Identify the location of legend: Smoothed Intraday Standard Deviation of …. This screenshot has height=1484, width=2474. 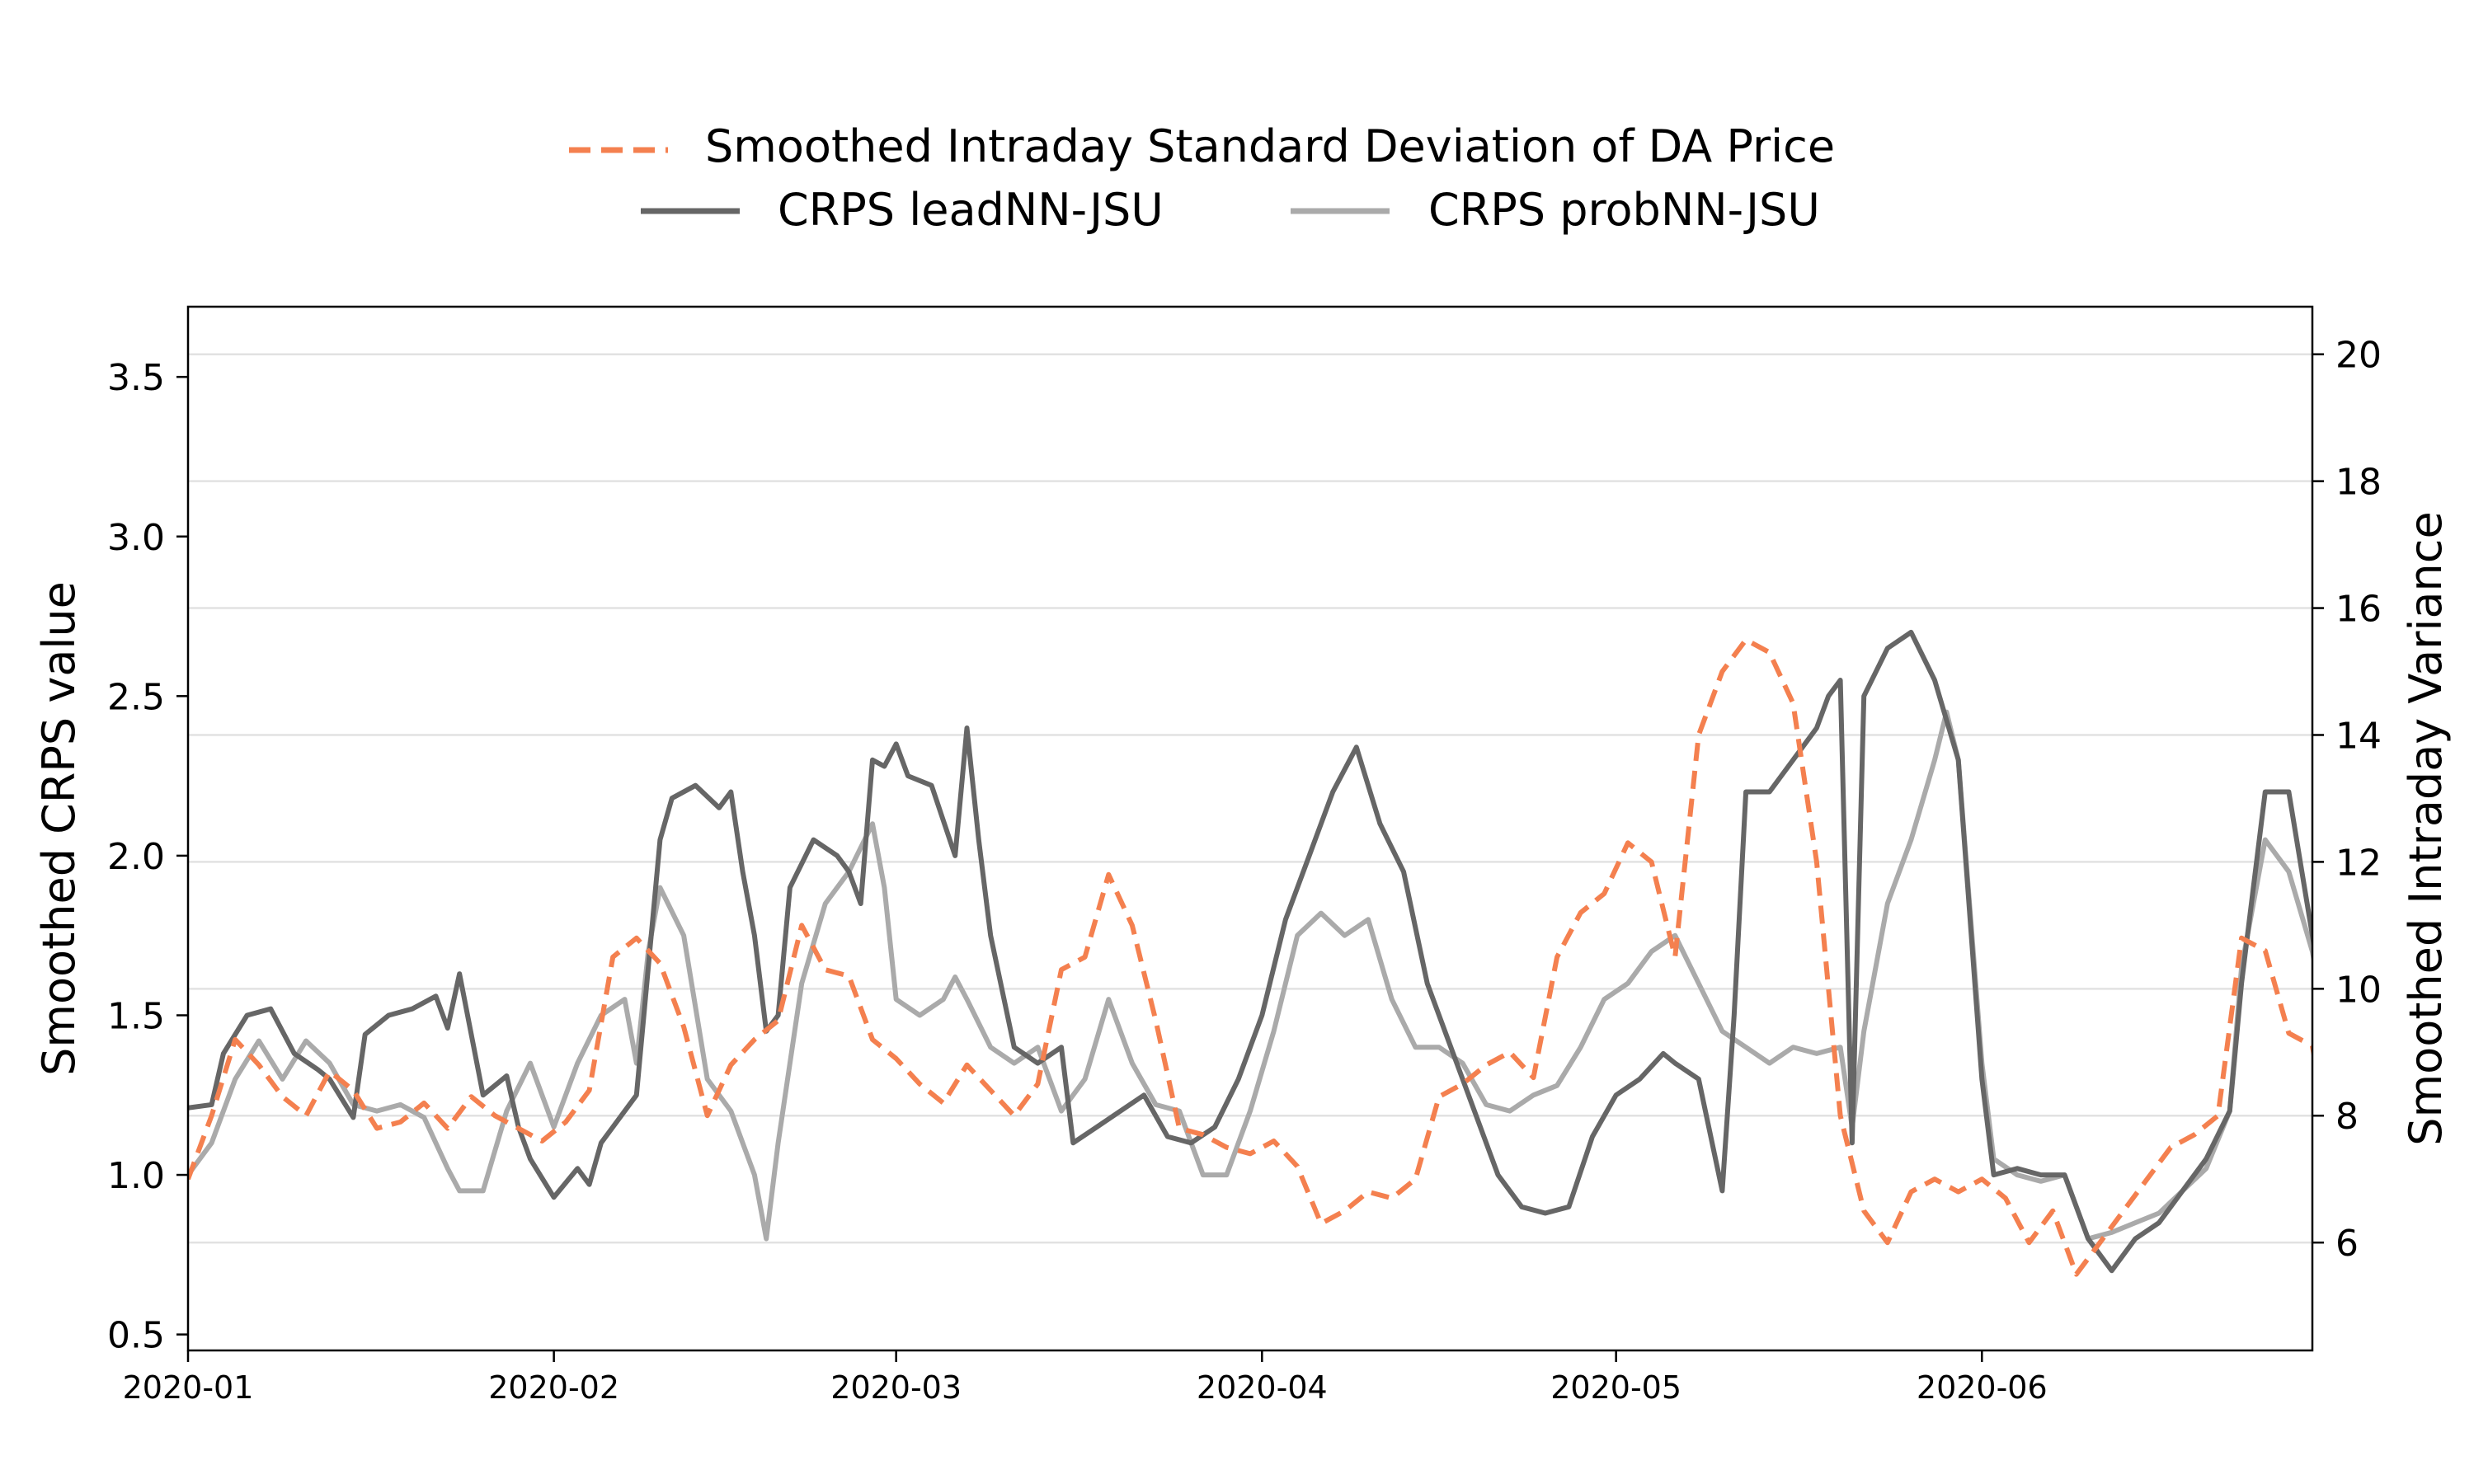
(1202, 178).